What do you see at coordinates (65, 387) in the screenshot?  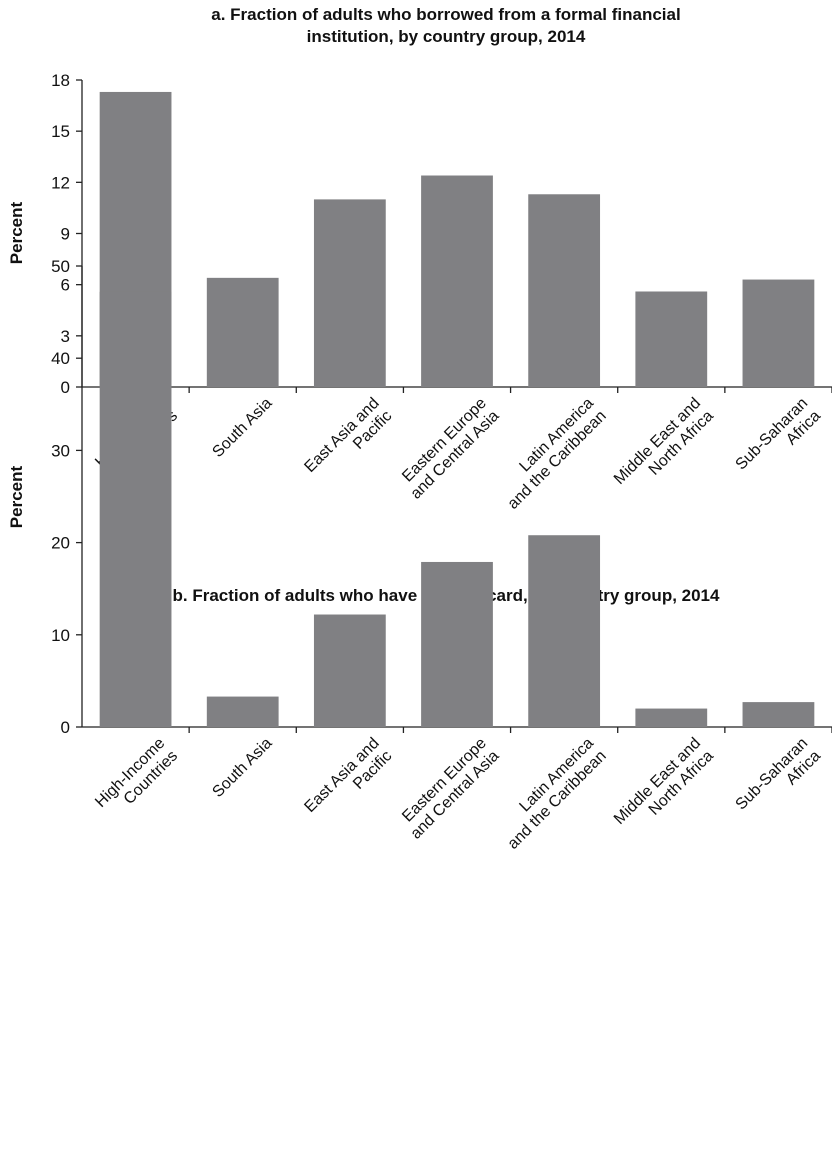 I see `chart-a-y-tick-label: 0` at bounding box center [65, 387].